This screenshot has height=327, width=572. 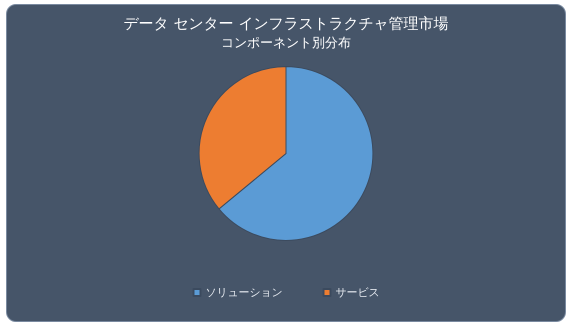 What do you see at coordinates (358, 292) in the screenshot?
I see `legend-label: サービス` at bounding box center [358, 292].